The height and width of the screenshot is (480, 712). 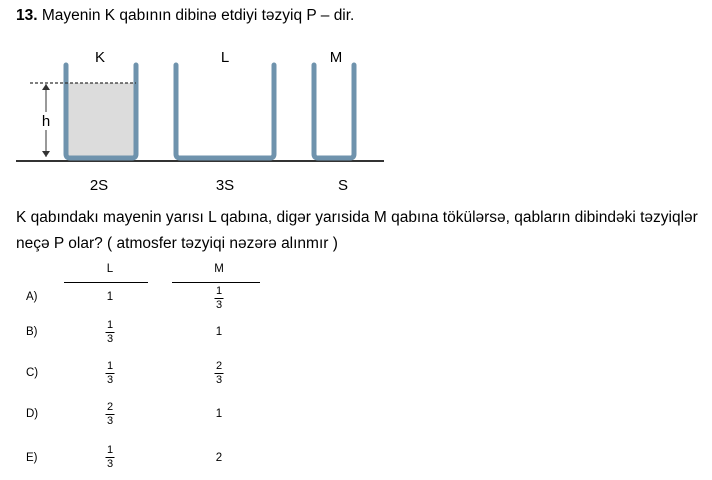 What do you see at coordinates (336, 57) in the screenshot?
I see `container-m-label: M` at bounding box center [336, 57].